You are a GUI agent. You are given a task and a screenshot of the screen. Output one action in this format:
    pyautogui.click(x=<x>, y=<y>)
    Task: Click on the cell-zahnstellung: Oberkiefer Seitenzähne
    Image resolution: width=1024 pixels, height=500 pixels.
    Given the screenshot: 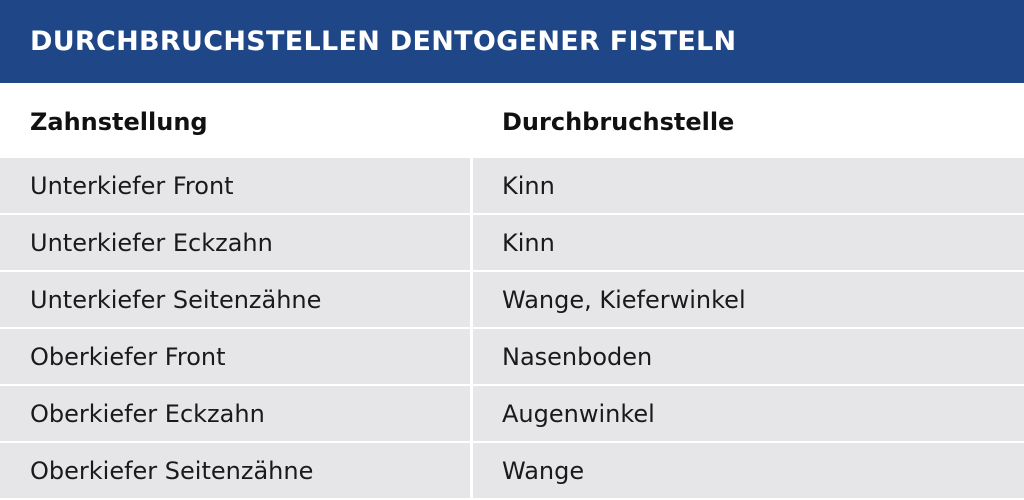 What is the action you would take?
    pyautogui.click(x=236, y=470)
    